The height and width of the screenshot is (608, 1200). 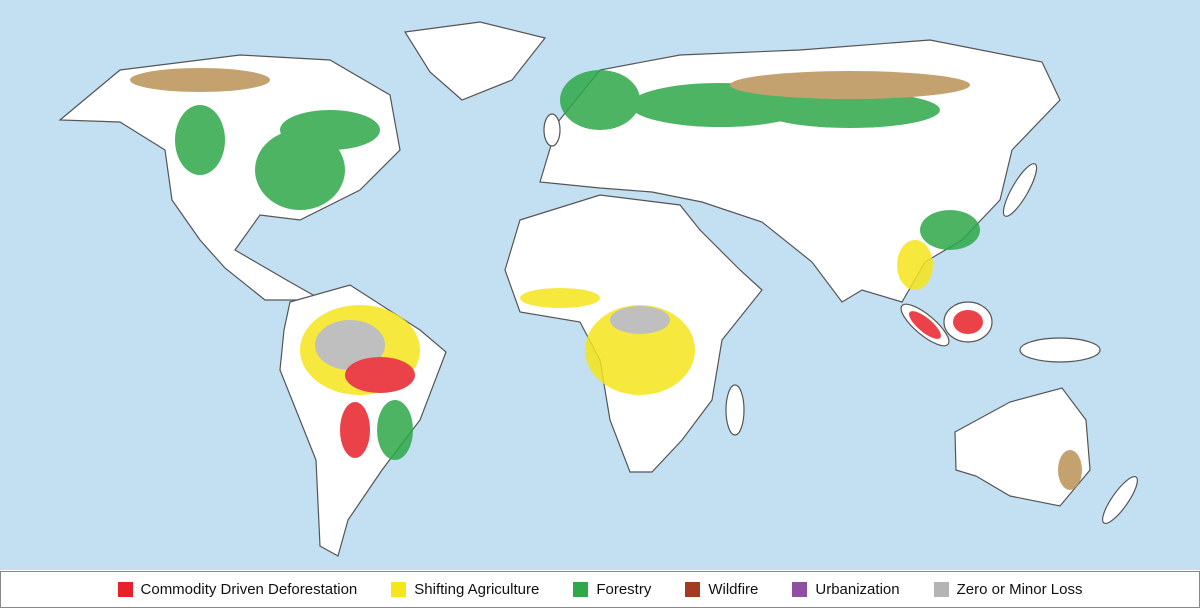 What do you see at coordinates (1120, 500) in the screenshot?
I see `new-zealand` at bounding box center [1120, 500].